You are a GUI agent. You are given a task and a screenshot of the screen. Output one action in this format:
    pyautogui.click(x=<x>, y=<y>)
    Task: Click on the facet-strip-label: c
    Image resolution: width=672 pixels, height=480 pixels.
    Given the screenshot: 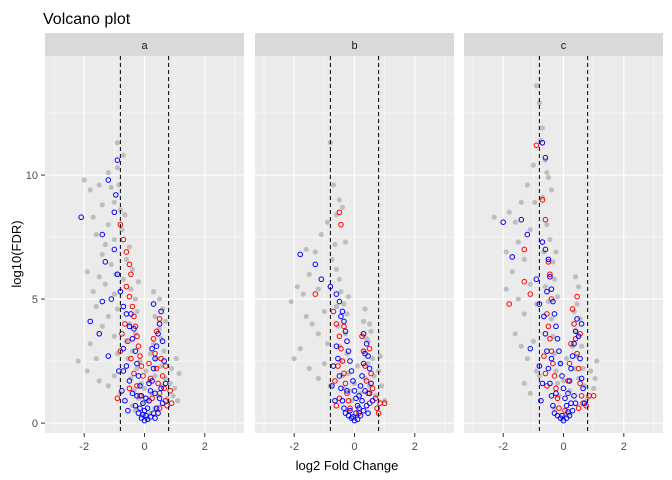 What is the action you would take?
    pyautogui.click(x=564, y=46)
    